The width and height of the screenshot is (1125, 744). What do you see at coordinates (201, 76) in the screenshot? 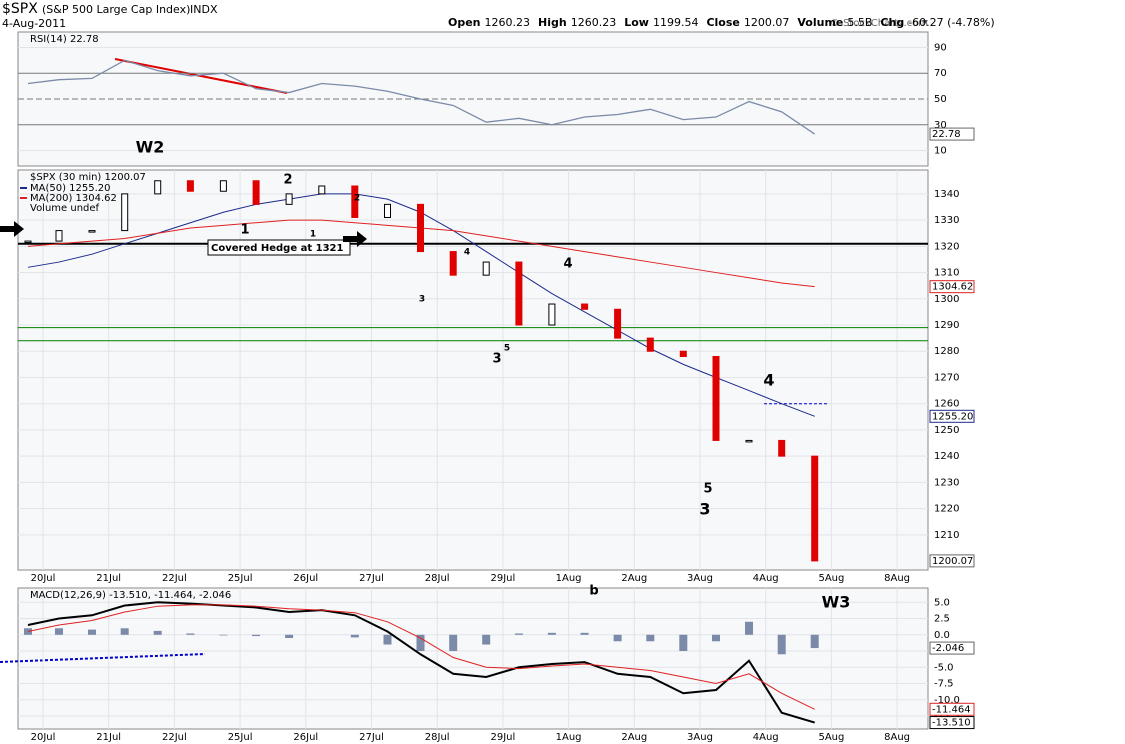
I see `trend-line` at bounding box center [201, 76].